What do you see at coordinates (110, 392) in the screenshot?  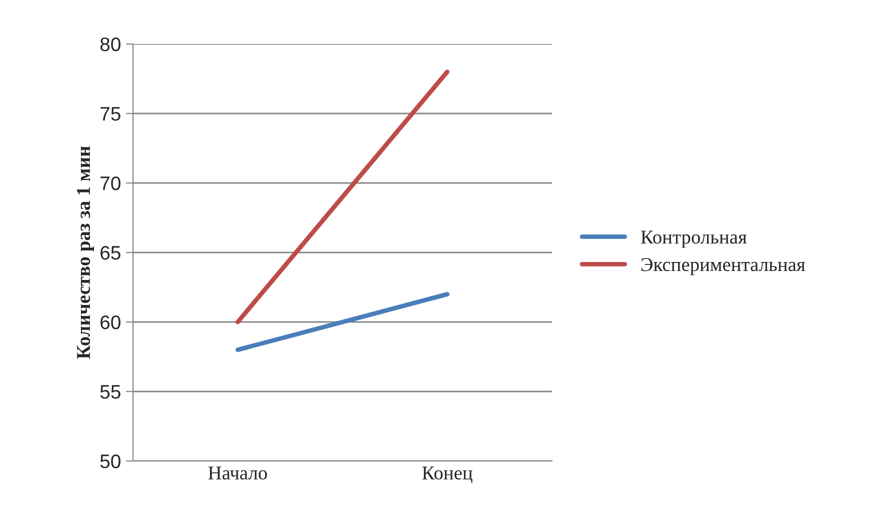 I see `y-tick-label: 55` at bounding box center [110, 392].